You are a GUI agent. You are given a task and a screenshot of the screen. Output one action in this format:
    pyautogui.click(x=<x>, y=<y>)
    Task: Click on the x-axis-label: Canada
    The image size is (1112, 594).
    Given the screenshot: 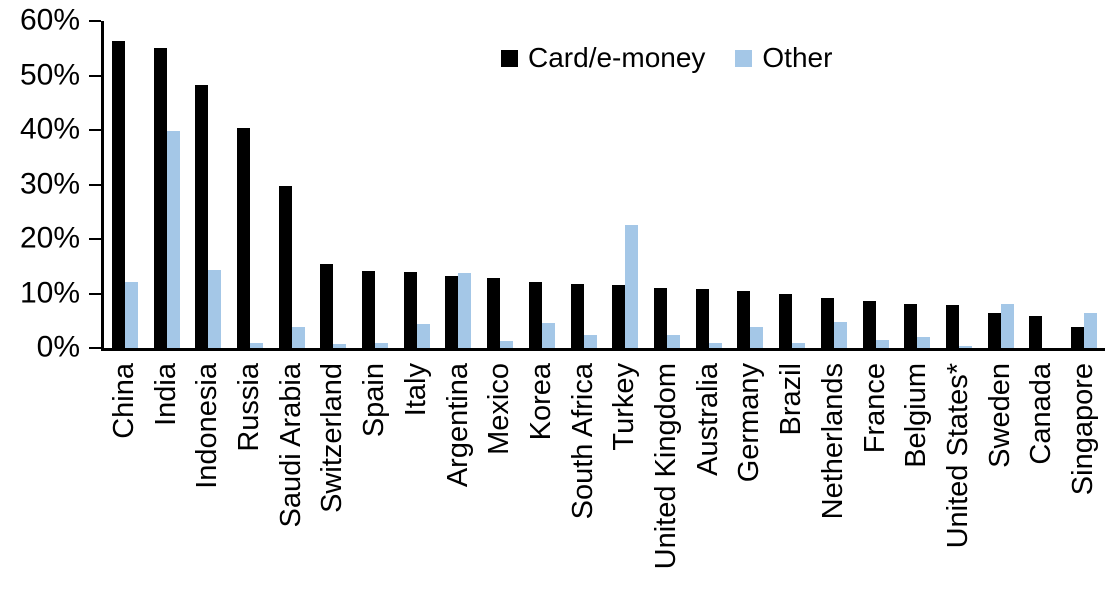 What is the action you would take?
    pyautogui.click(x=1041, y=414)
    